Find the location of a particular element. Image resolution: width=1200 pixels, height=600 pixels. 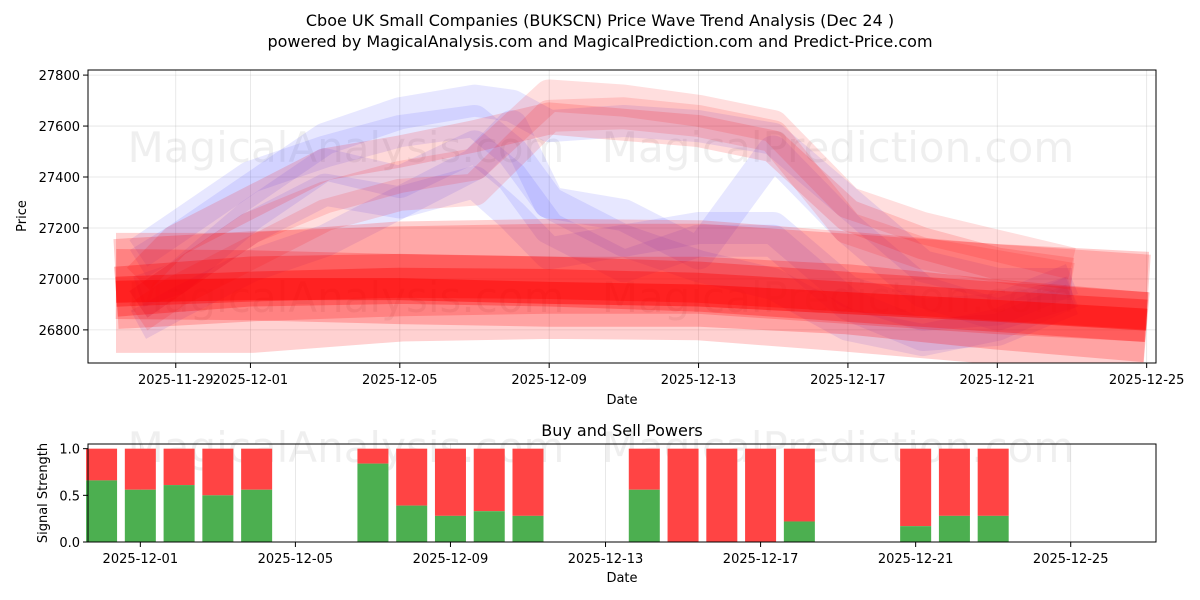

watermark-prediction-top: MagicalPrediction.com is located at coordinates (838, 147).